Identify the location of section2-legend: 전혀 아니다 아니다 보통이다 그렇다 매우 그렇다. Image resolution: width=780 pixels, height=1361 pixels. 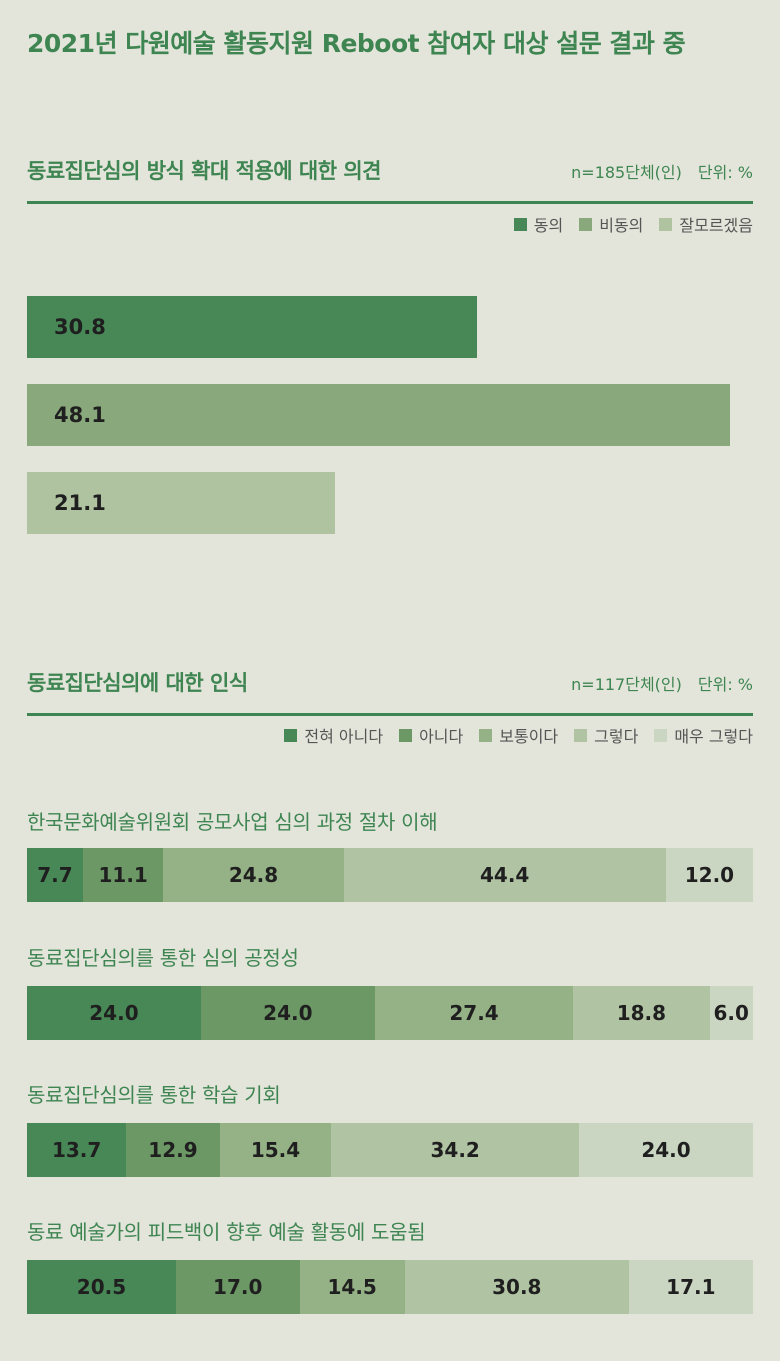
(518, 735).